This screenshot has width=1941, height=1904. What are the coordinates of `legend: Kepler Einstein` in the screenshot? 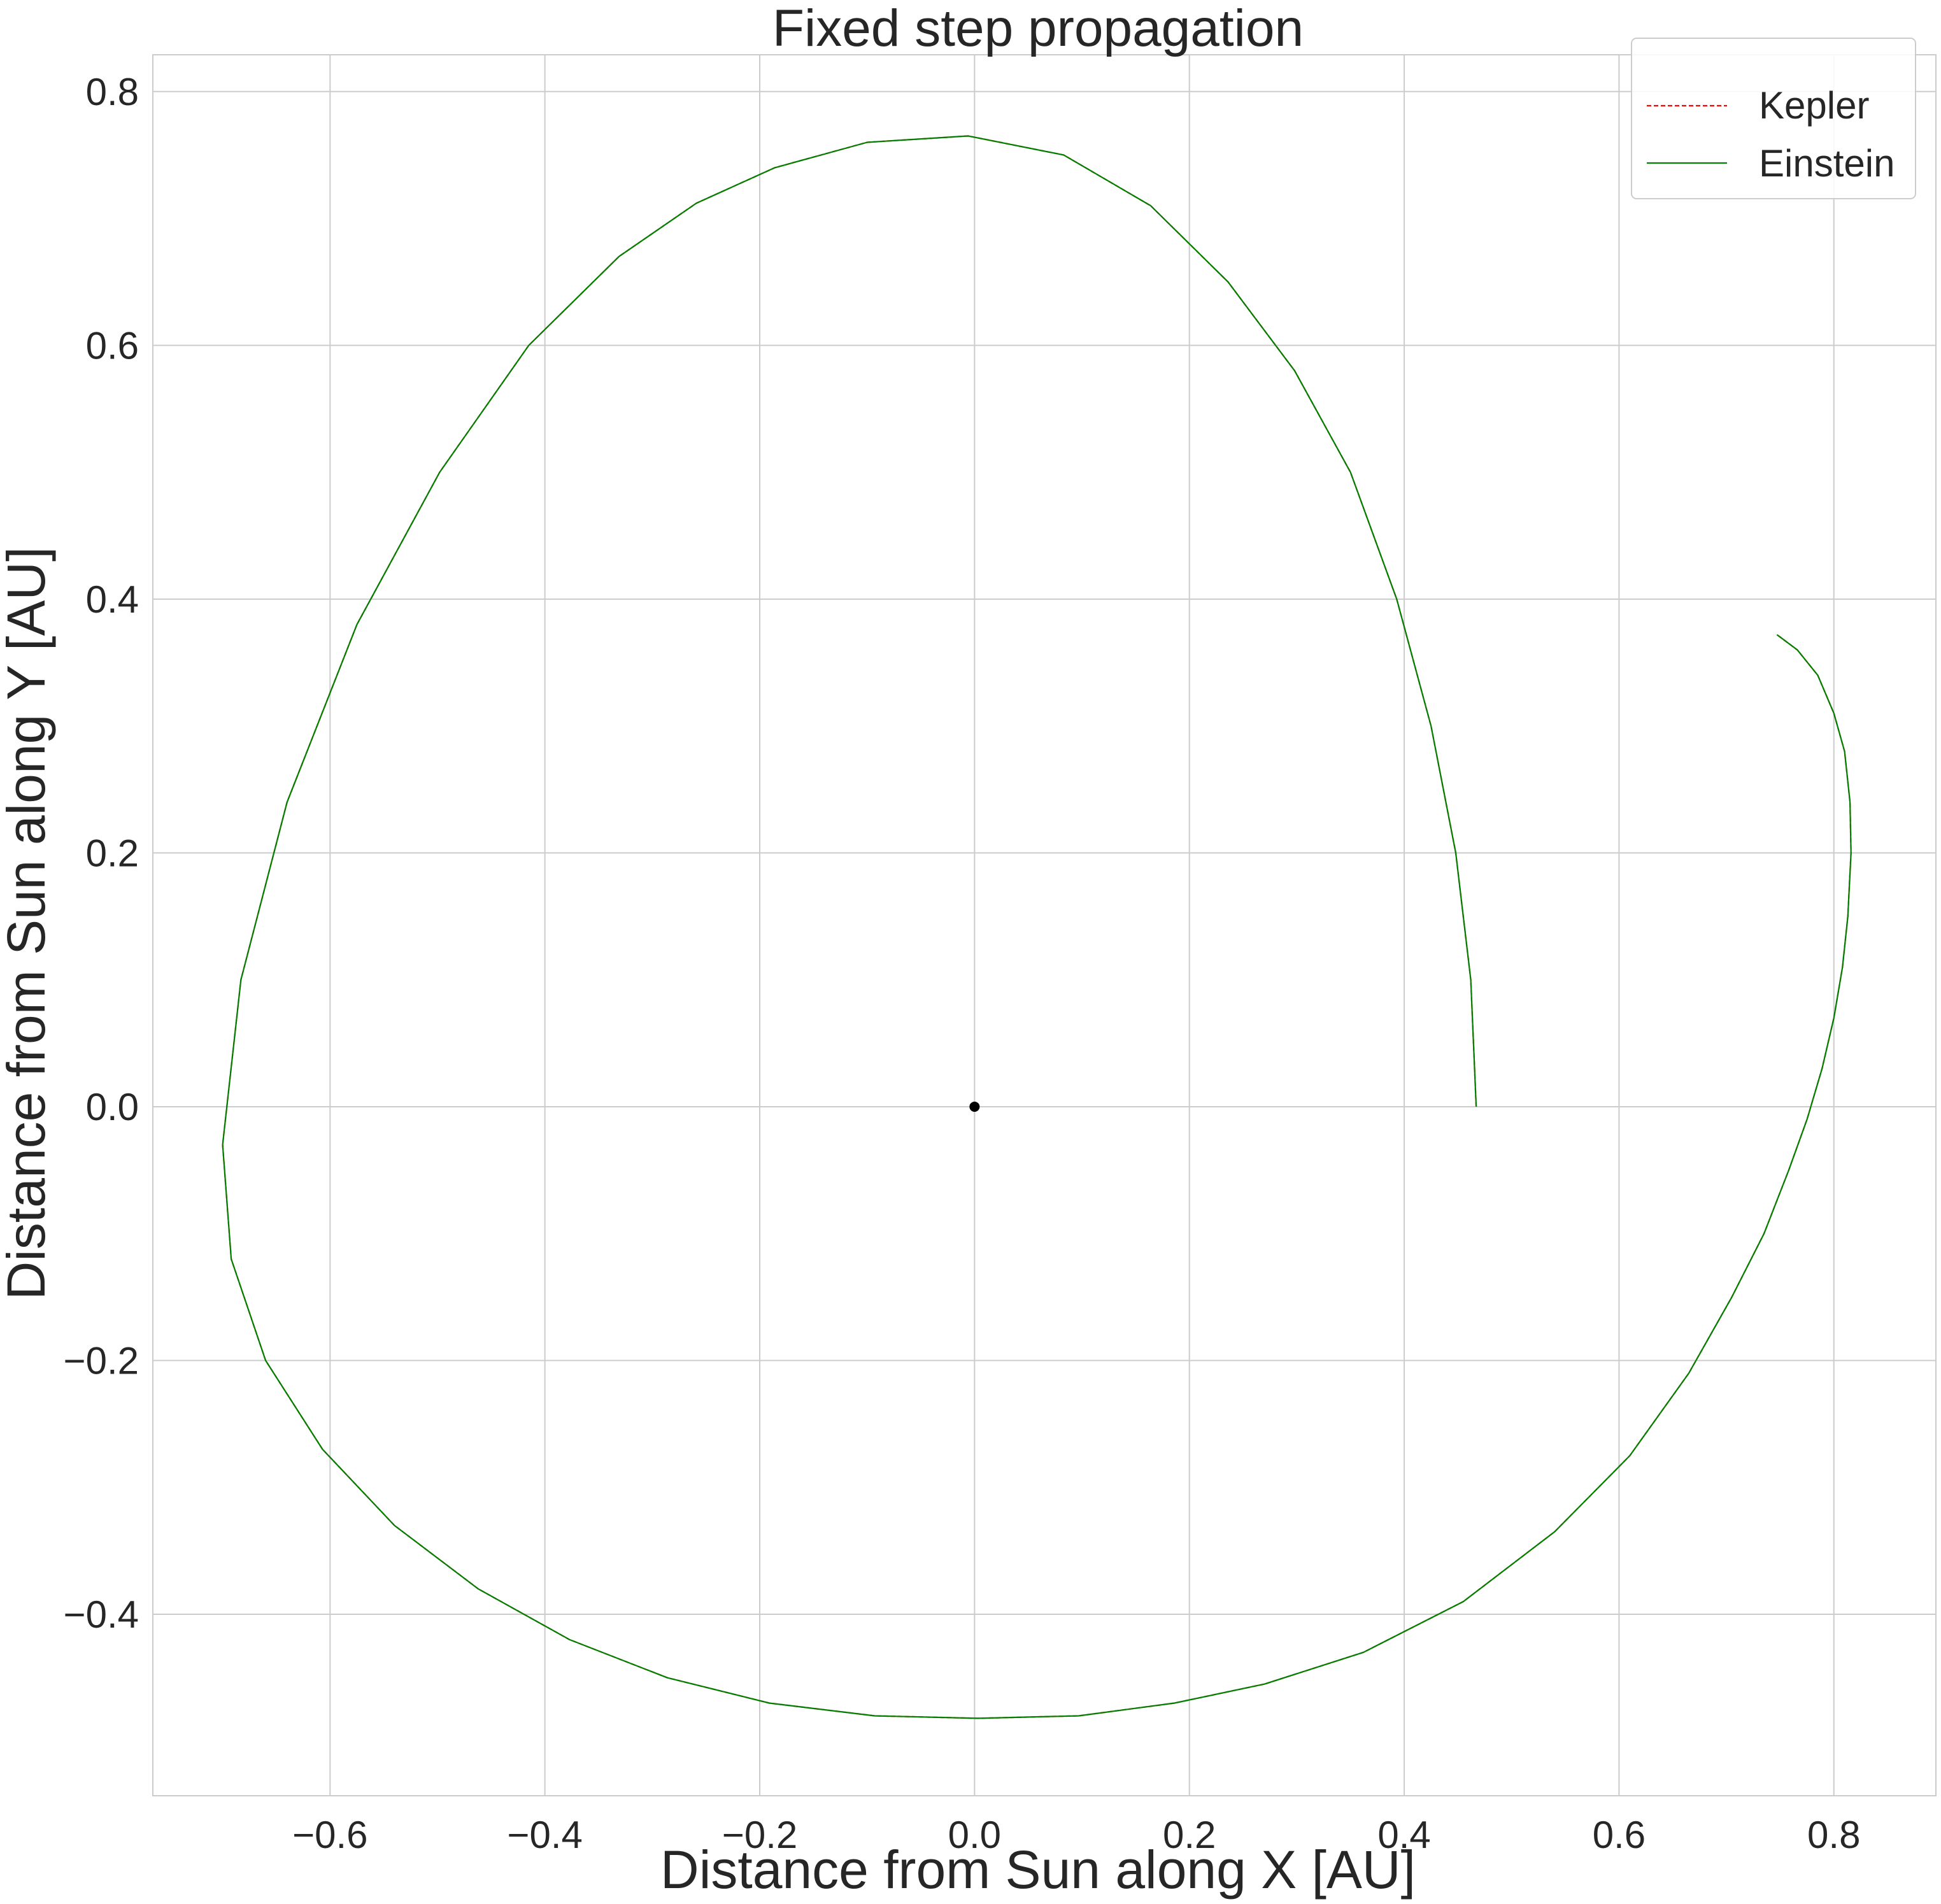 It's located at (1773, 118).